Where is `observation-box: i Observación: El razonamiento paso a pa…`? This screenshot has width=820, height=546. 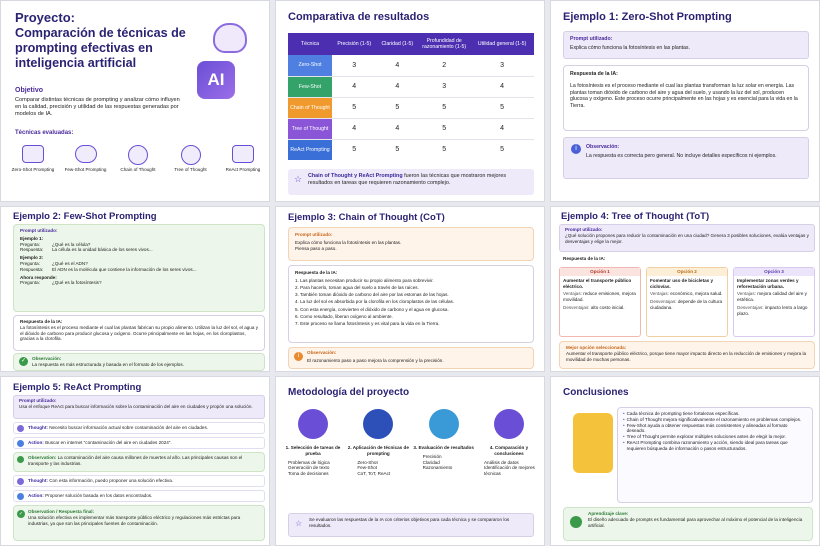 observation-box: i Observación: El razonamiento paso a pa… is located at coordinates (411, 358).